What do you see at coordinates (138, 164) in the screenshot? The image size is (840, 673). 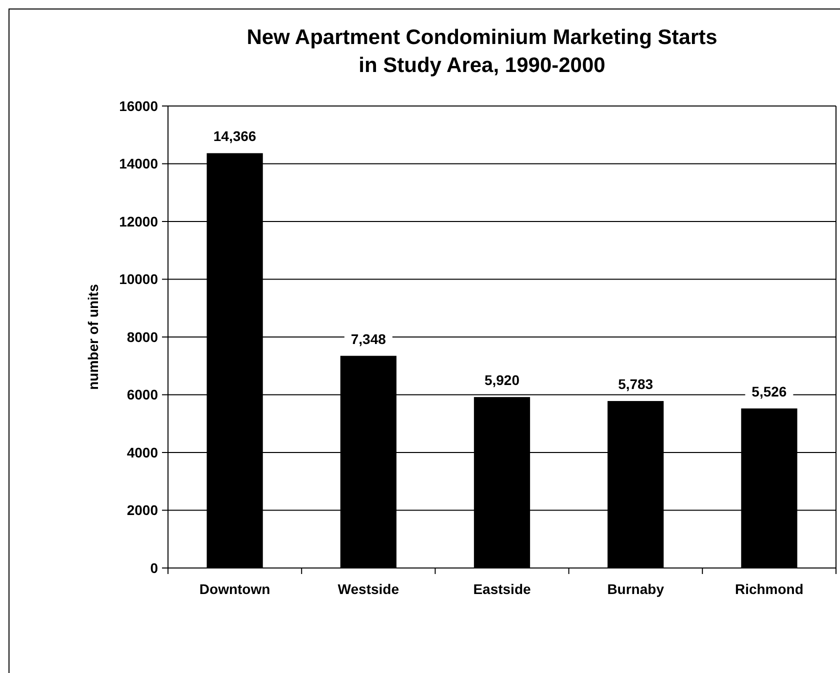 I see `y-tick-label: 14000` at bounding box center [138, 164].